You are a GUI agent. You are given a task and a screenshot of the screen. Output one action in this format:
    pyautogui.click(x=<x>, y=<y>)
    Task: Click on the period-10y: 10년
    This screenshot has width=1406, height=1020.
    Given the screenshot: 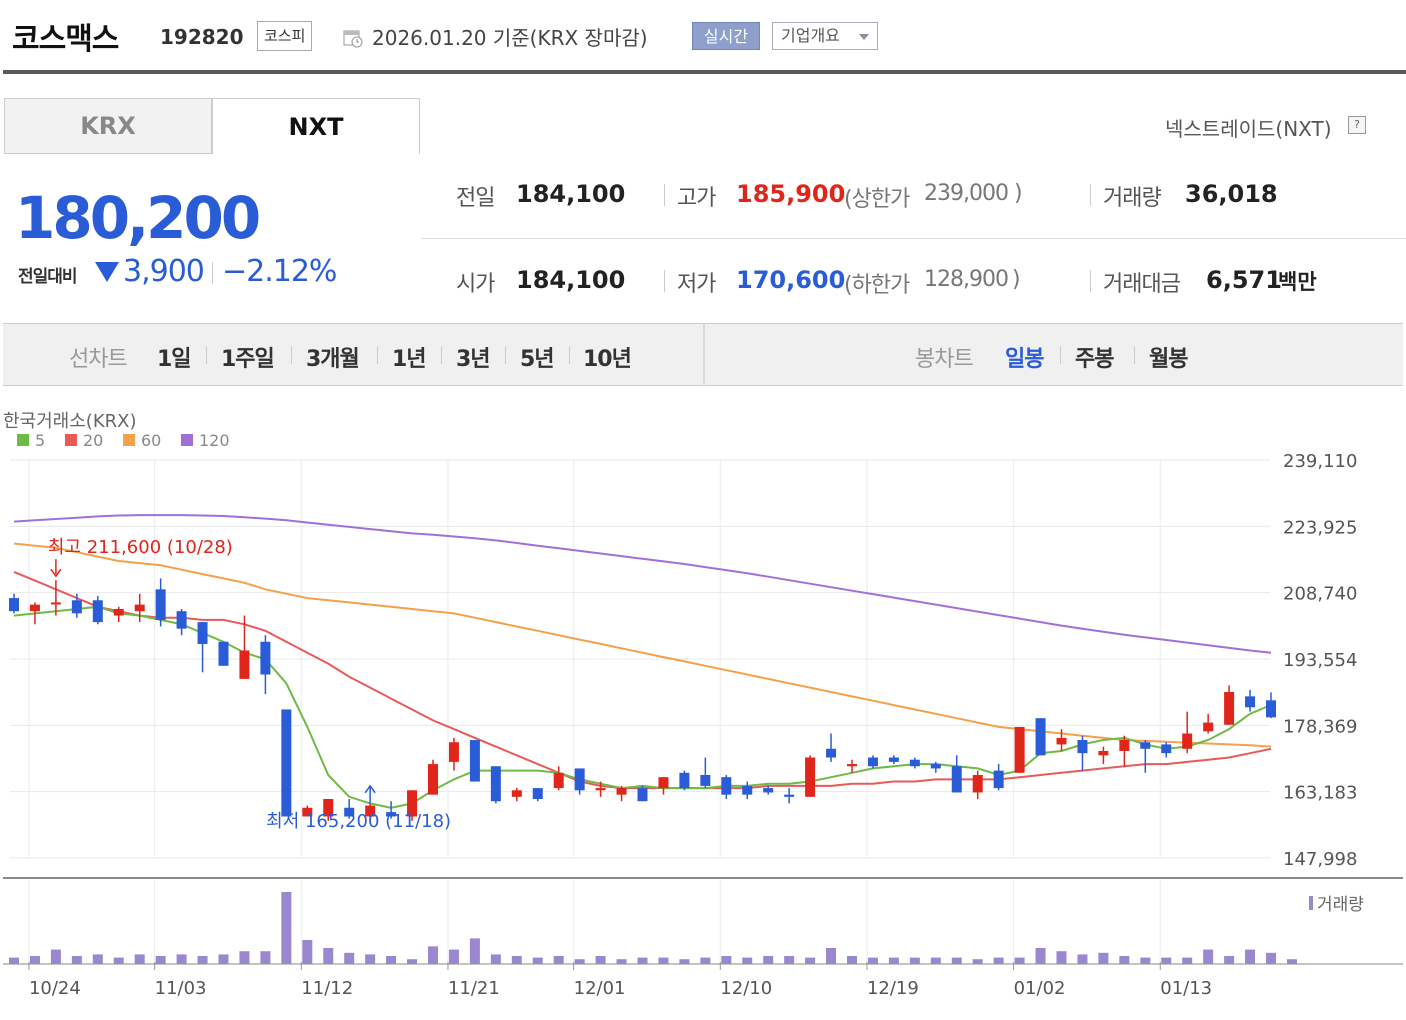 What is the action you would take?
    pyautogui.click(x=607, y=359)
    